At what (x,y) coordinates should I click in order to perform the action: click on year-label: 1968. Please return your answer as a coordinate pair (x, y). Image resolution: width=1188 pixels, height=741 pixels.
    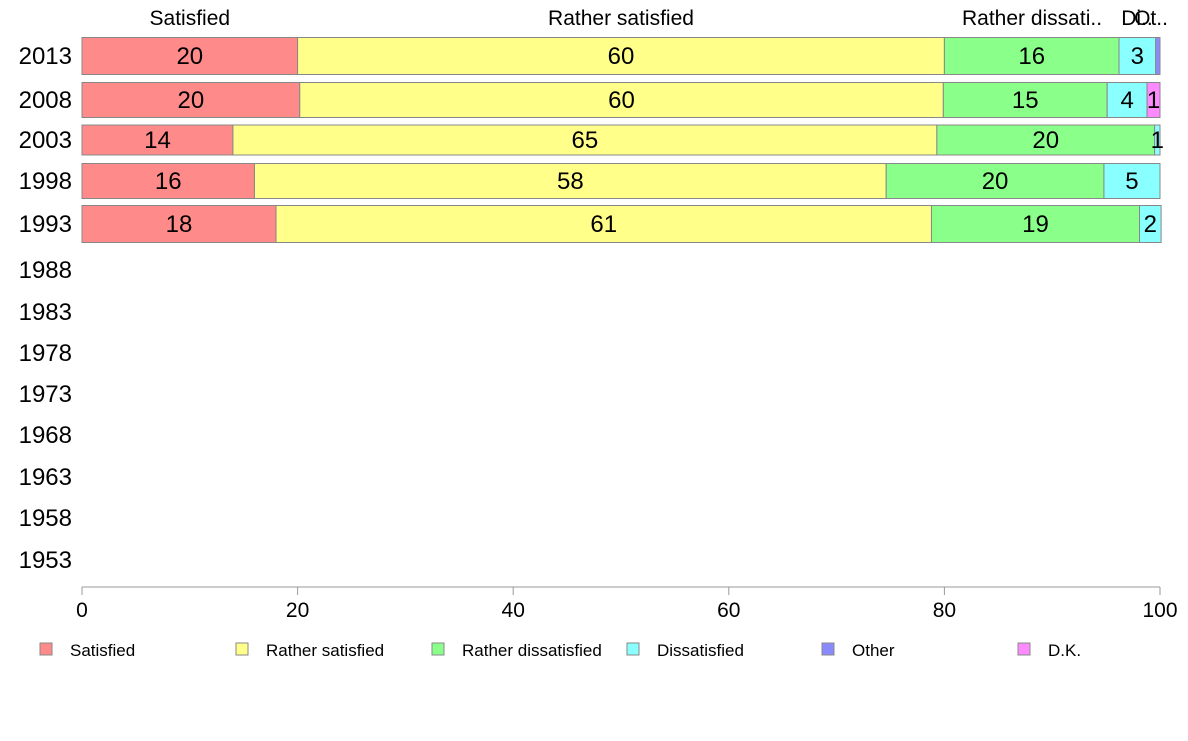
    Looking at the image, I should click on (45, 435).